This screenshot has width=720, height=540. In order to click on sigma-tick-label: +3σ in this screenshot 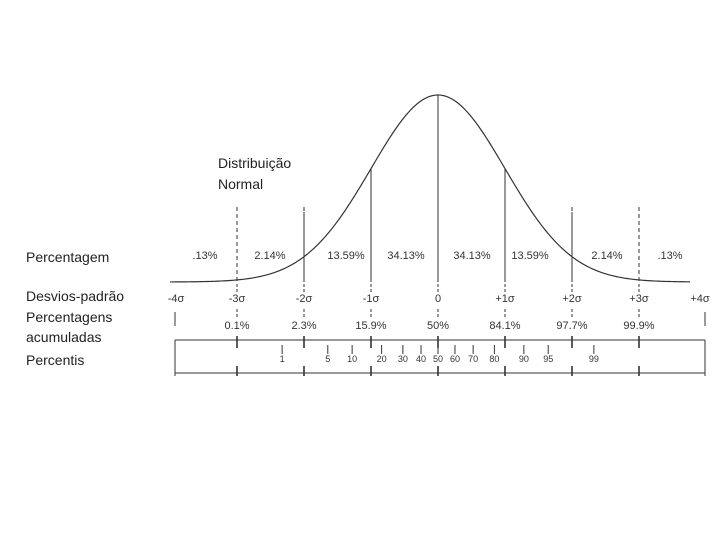, I will do `click(639, 299)`.